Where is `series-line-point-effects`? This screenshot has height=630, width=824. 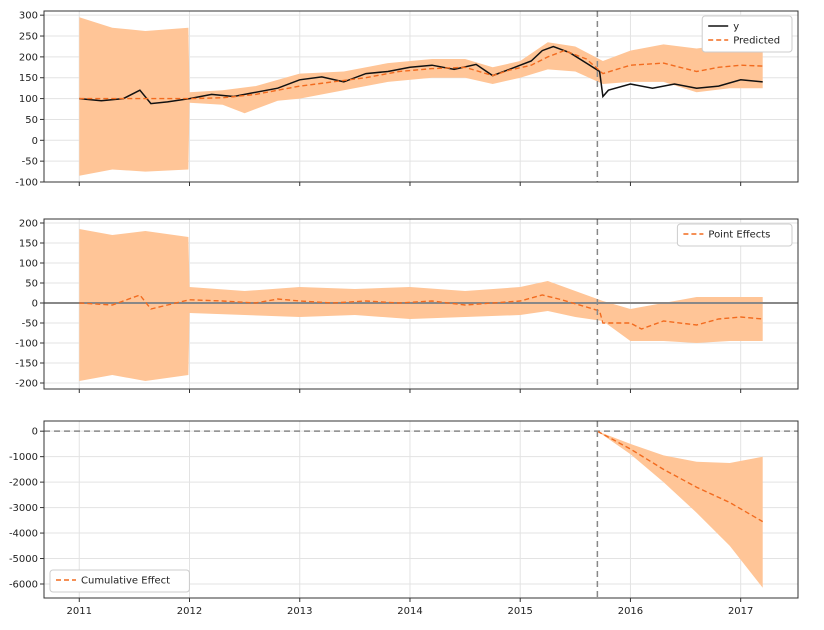 series-line-point-effects is located at coordinates (421, 312).